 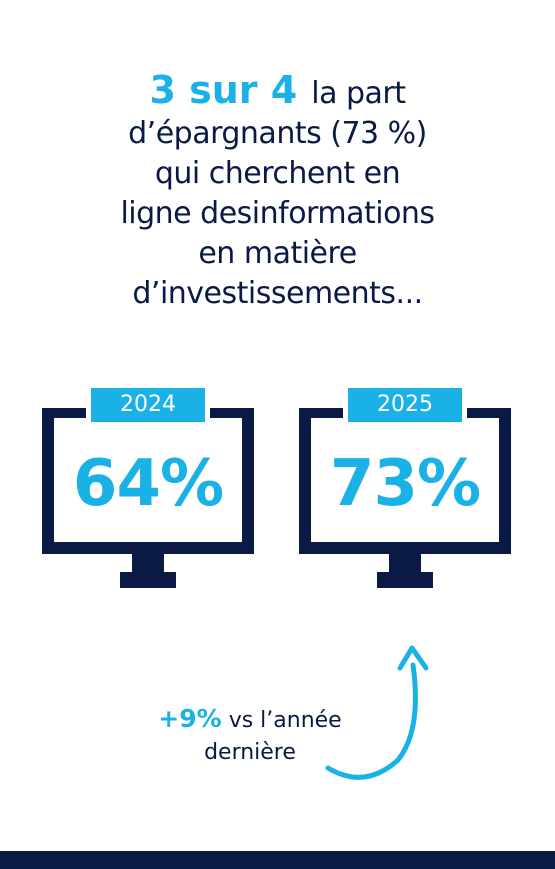 What do you see at coordinates (277, 133) in the screenshot?
I see `headline-line-2: d’épargnants (73 %)` at bounding box center [277, 133].